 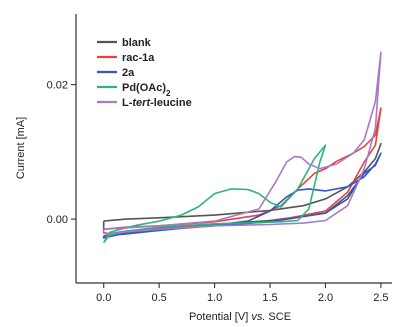 What do you see at coordinates (168, 93) in the screenshot?
I see `text-part: 2` at bounding box center [168, 93].